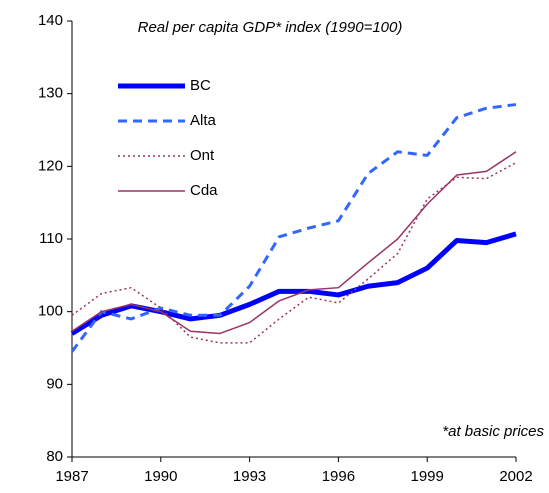 This screenshot has height=493, width=549. Describe the element at coordinates (50, 93) in the screenshot. I see `y-tick-label: 130` at that location.